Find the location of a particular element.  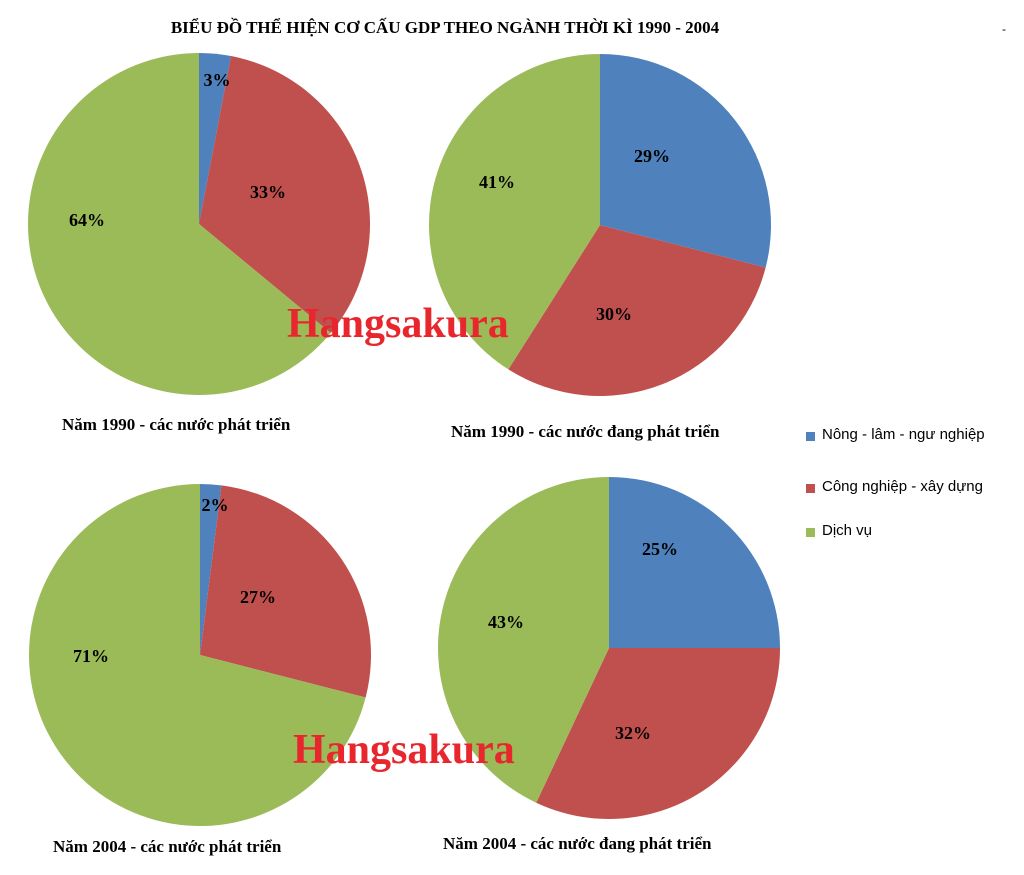

pie-3-slice-industry is located at coordinates (286, 591).